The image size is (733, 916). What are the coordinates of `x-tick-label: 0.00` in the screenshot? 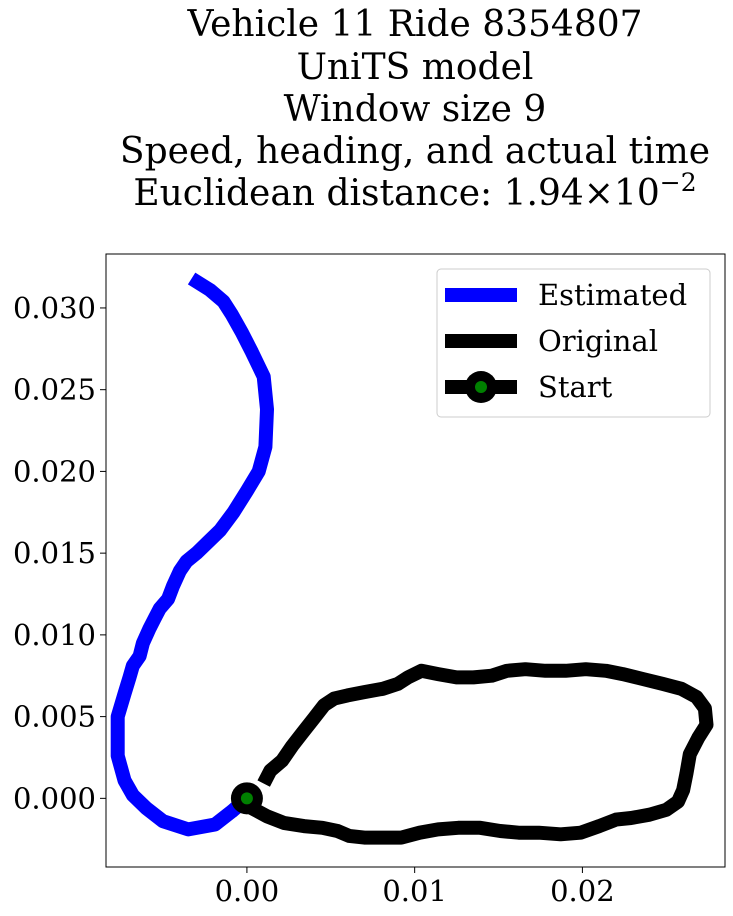 It's located at (247, 891).